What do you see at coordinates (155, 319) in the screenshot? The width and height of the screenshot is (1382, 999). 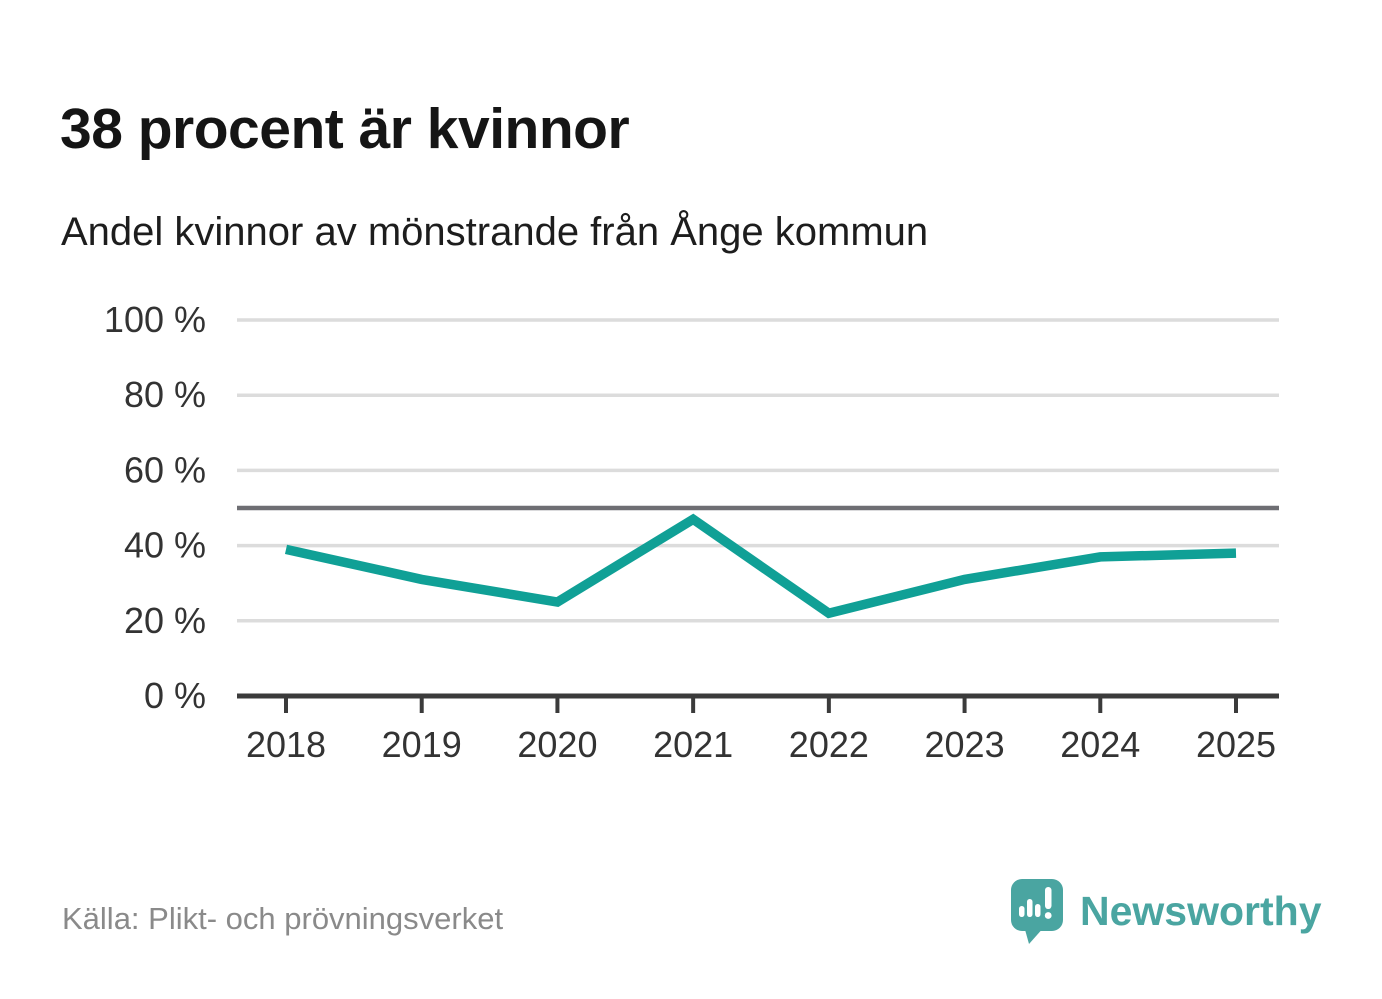 I see `y-tick-label: 100 %` at bounding box center [155, 319].